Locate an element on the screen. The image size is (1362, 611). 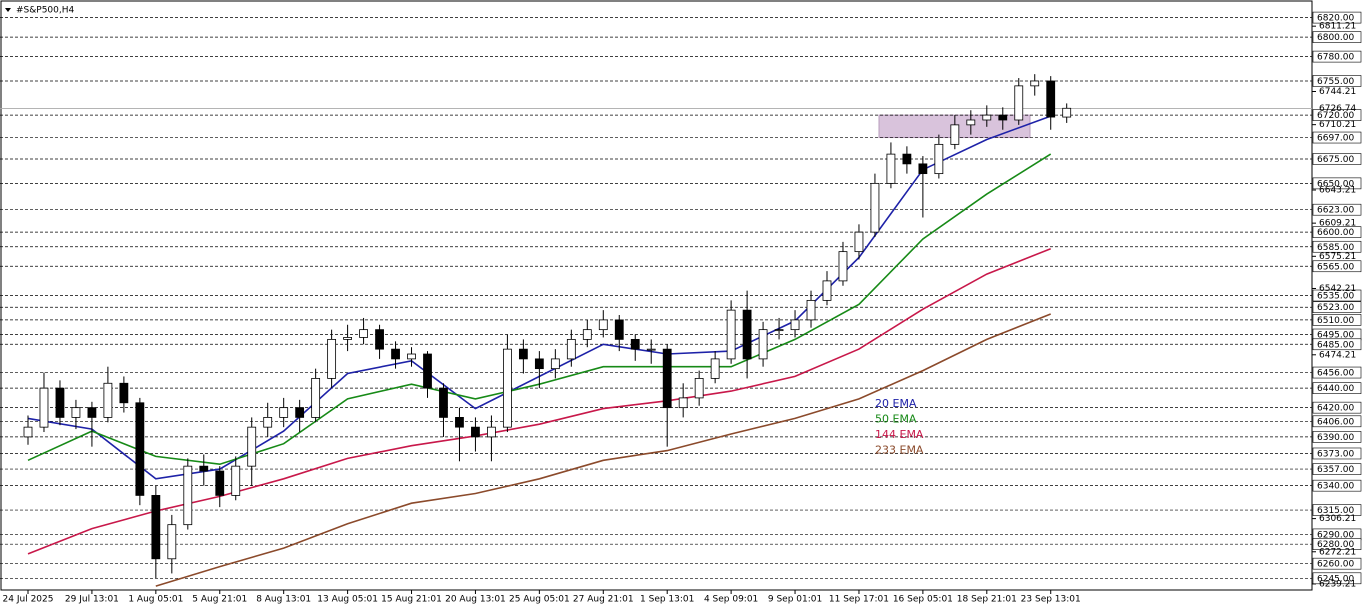
y-tick-label: 6239.21 is located at coordinates (1337, 584).